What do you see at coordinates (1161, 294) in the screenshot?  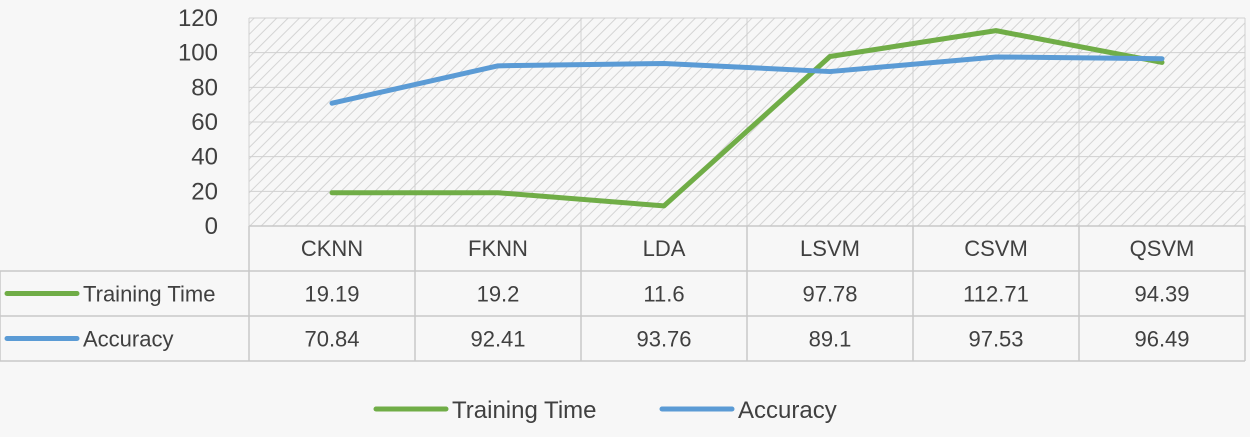 I see `table-cell-value: 94.39` at bounding box center [1161, 294].